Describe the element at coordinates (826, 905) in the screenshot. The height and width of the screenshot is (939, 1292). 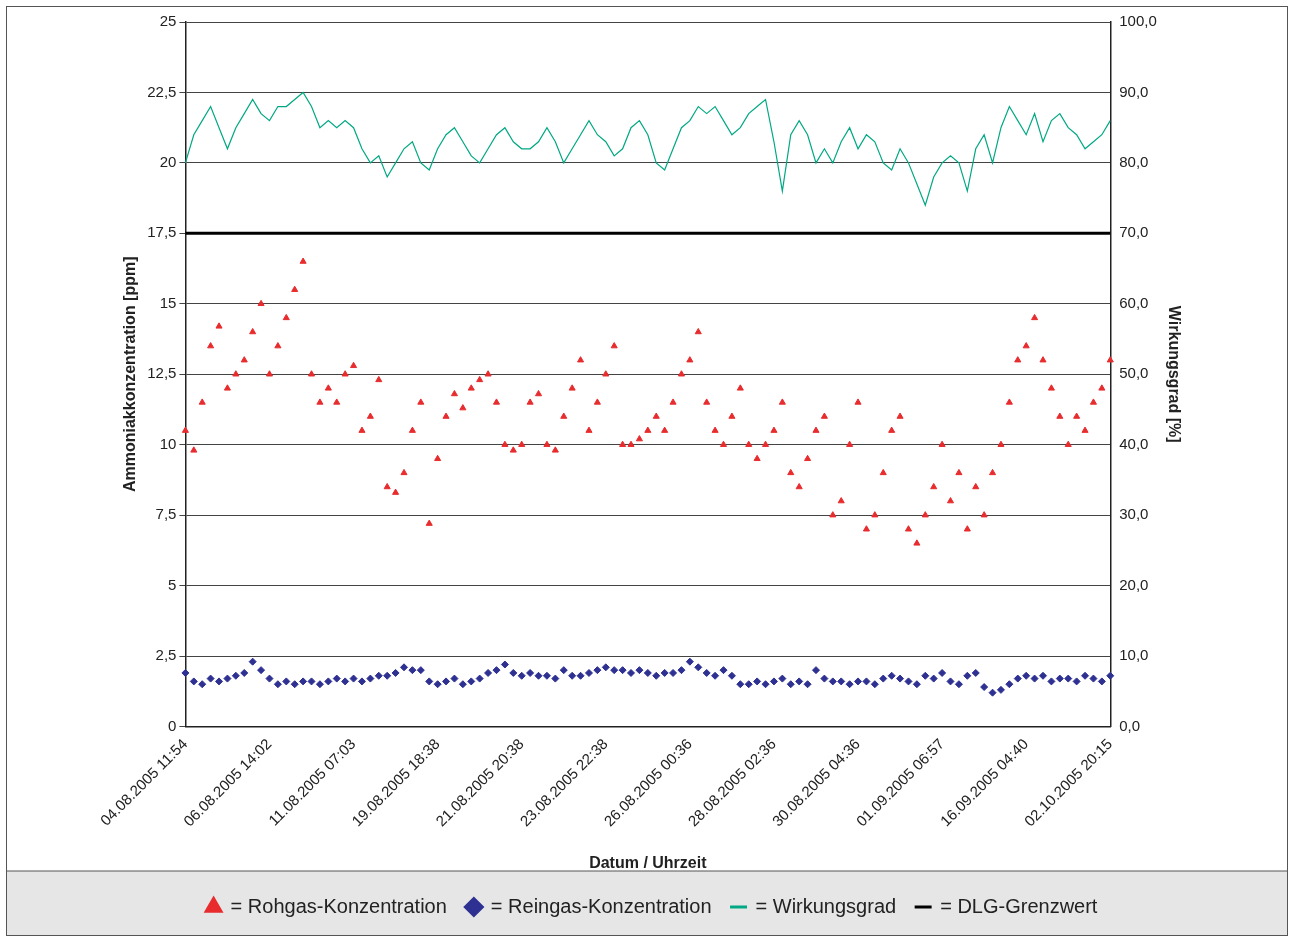
I see `legend-label: = Wirkungsgrad` at that location.